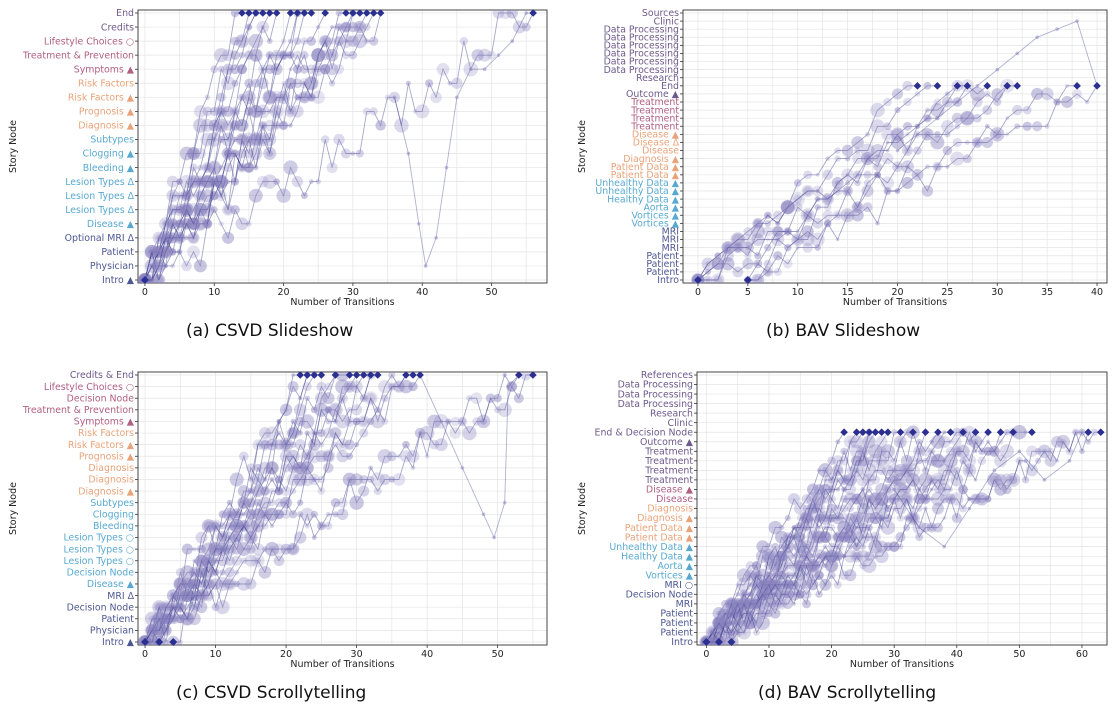 The width and height of the screenshot is (1115, 708). Describe the element at coordinates (275, 508) in the screenshot. I see `user-path` at that location.